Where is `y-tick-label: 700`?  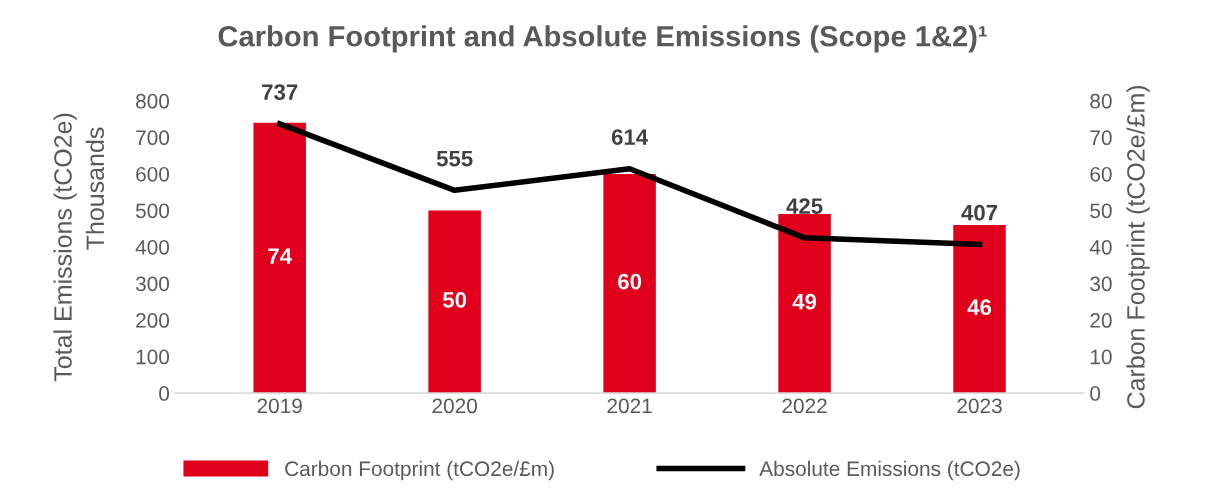 y-tick-label: 700 is located at coordinates (153, 138).